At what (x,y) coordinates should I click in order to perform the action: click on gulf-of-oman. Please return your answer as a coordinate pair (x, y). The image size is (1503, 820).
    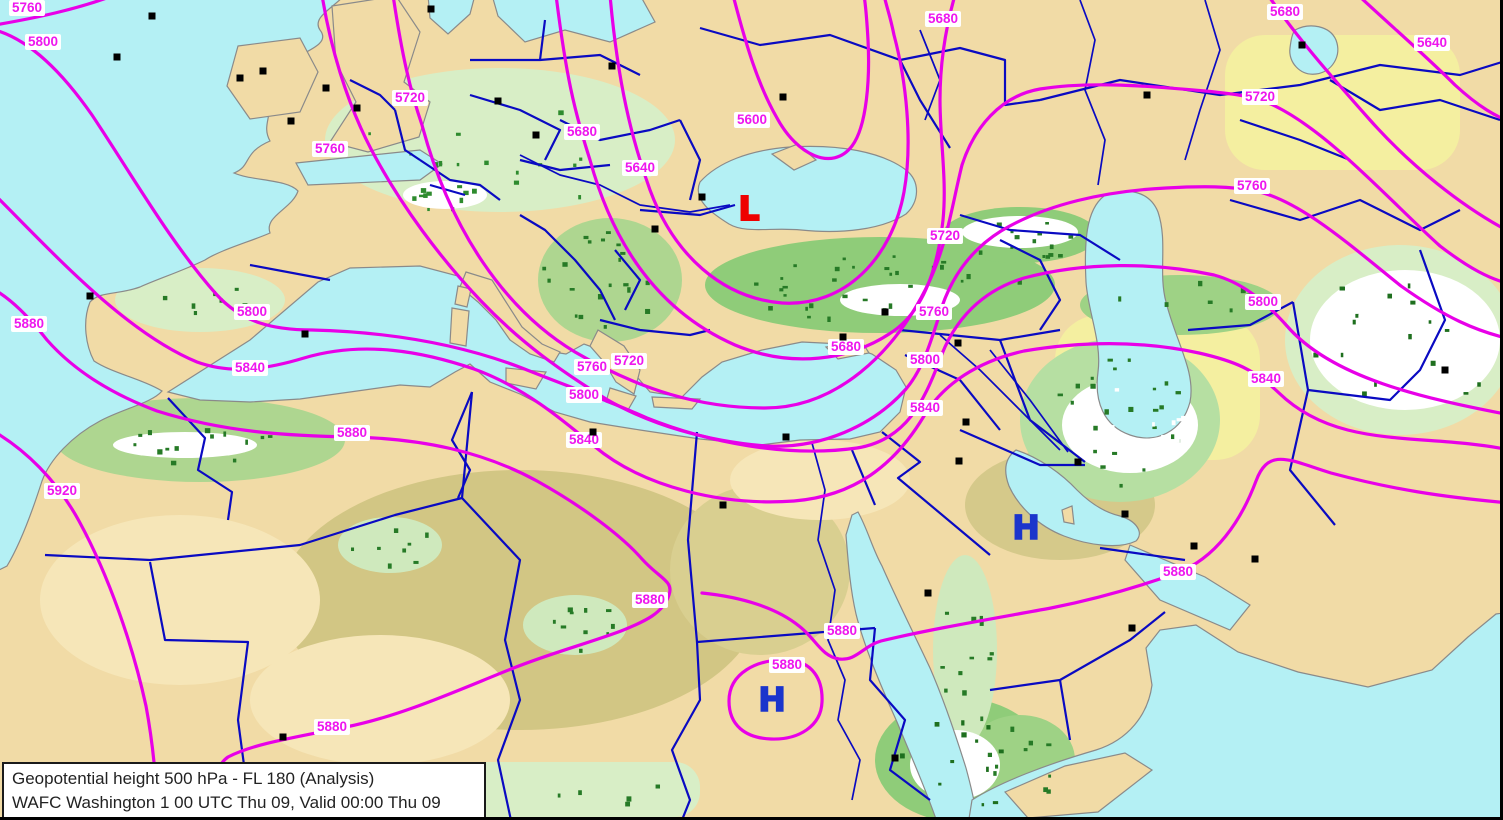
    Looking at the image, I should click on (1187, 587).